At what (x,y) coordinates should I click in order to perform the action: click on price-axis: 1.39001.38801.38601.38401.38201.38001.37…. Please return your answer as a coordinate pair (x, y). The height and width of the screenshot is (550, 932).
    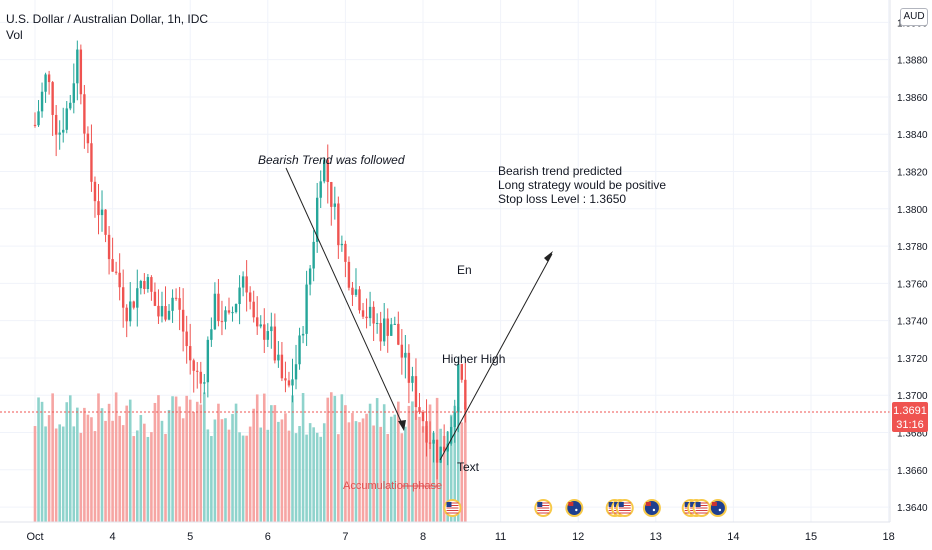
    Looking at the image, I should click on (912, 266).